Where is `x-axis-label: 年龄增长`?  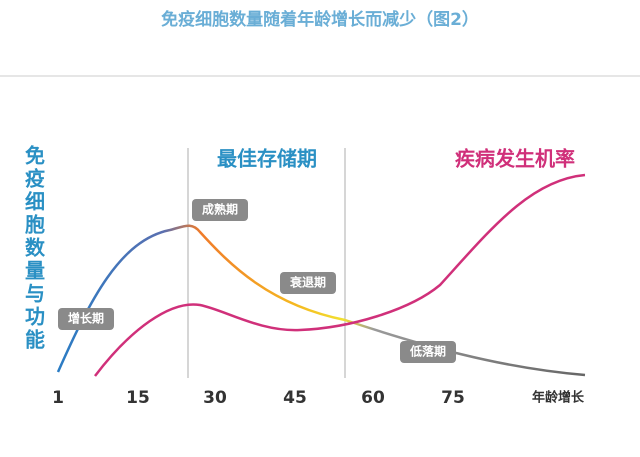 x-axis-label: 年龄增长 is located at coordinates (558, 398).